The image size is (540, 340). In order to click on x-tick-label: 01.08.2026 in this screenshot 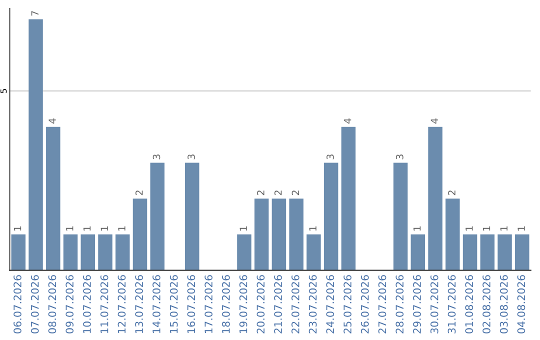, I will do `click(469, 304)`.